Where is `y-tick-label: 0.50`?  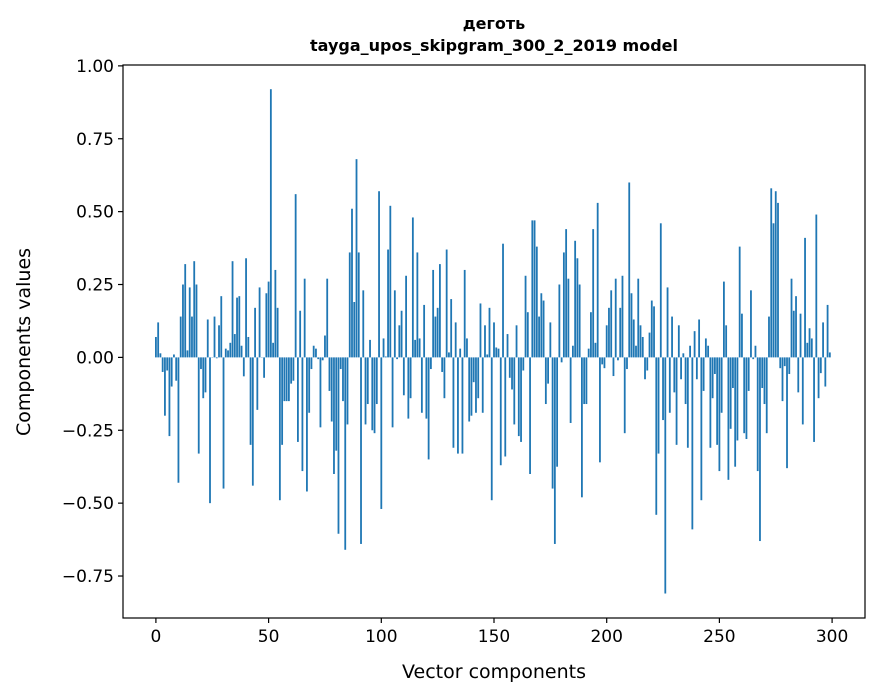
y-tick-label: 0.50 is located at coordinates (95, 213).